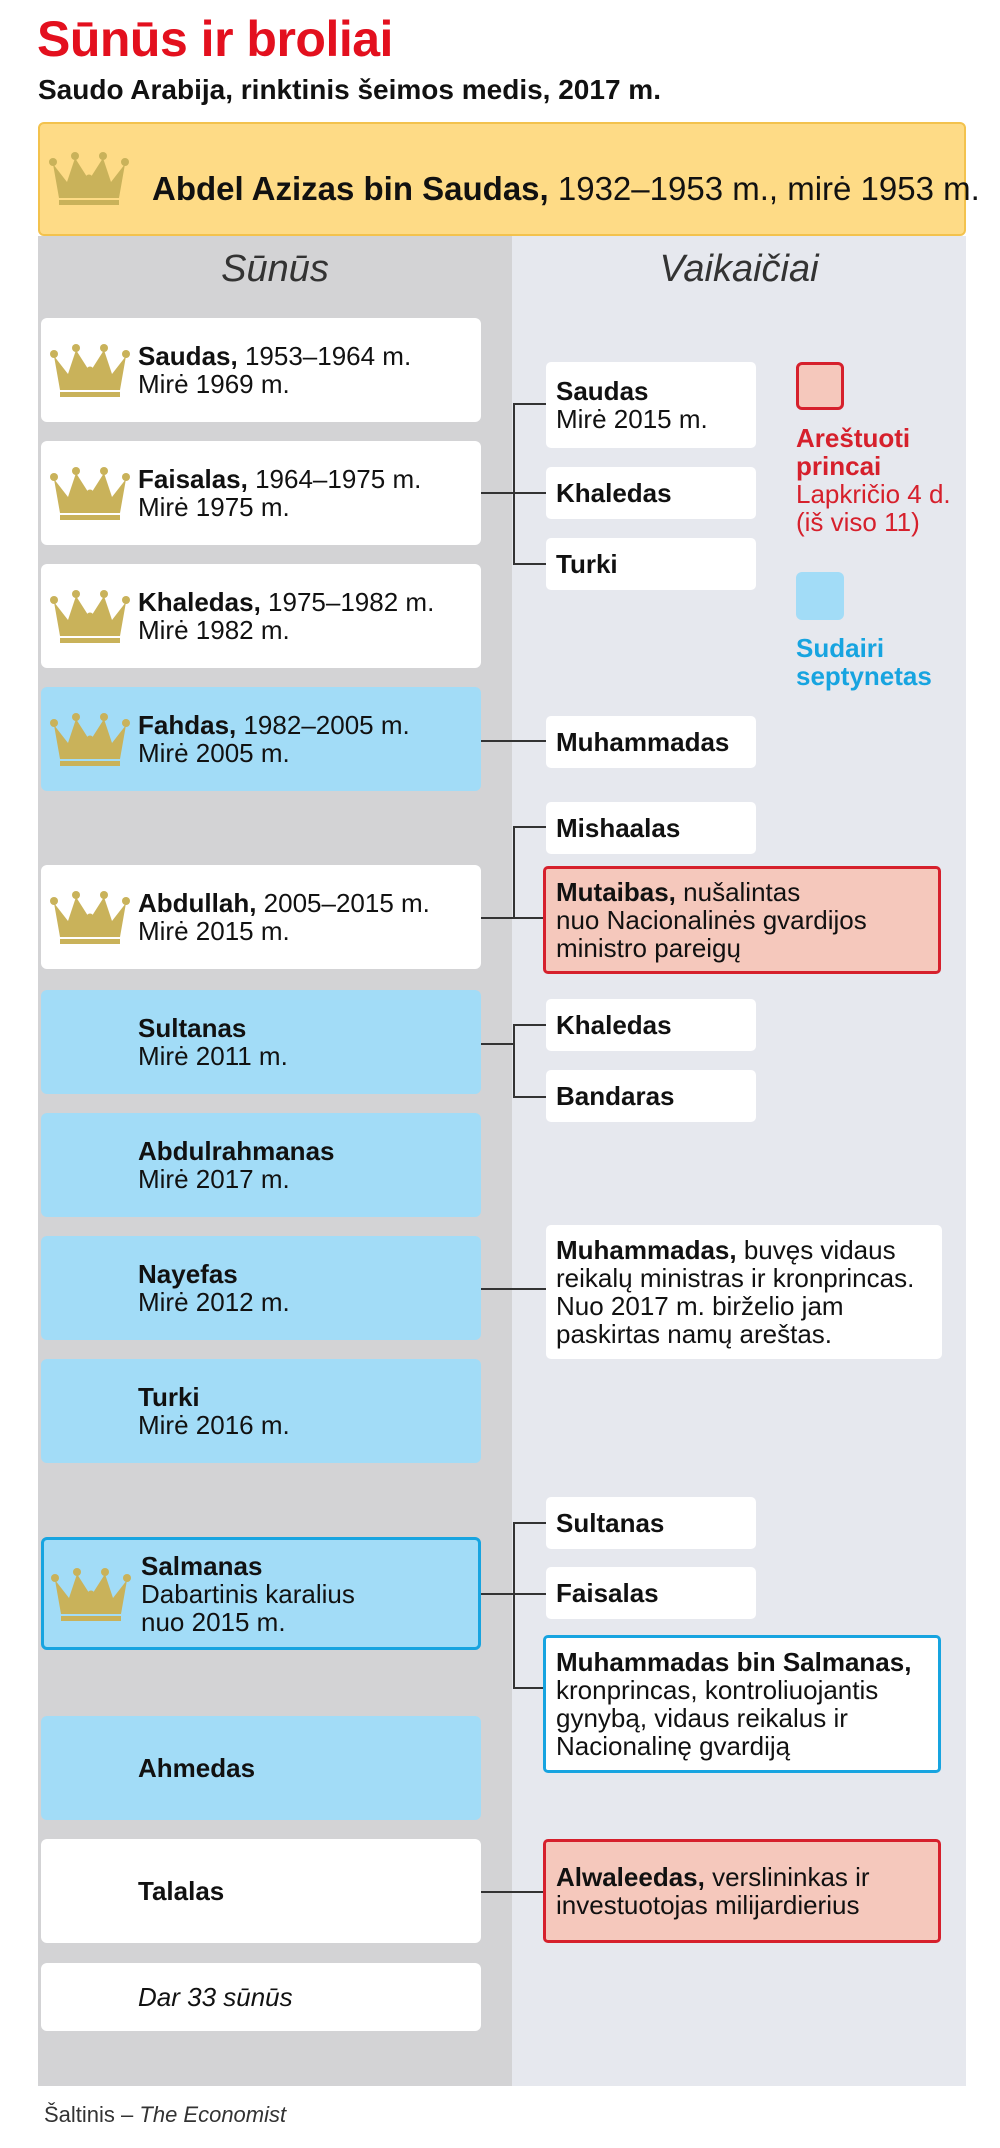 Image resolution: width=1000 pixels, height=2148 pixels. Describe the element at coordinates (214, 1179) in the screenshot. I see `son-death: Mirė 2017 m.` at that location.